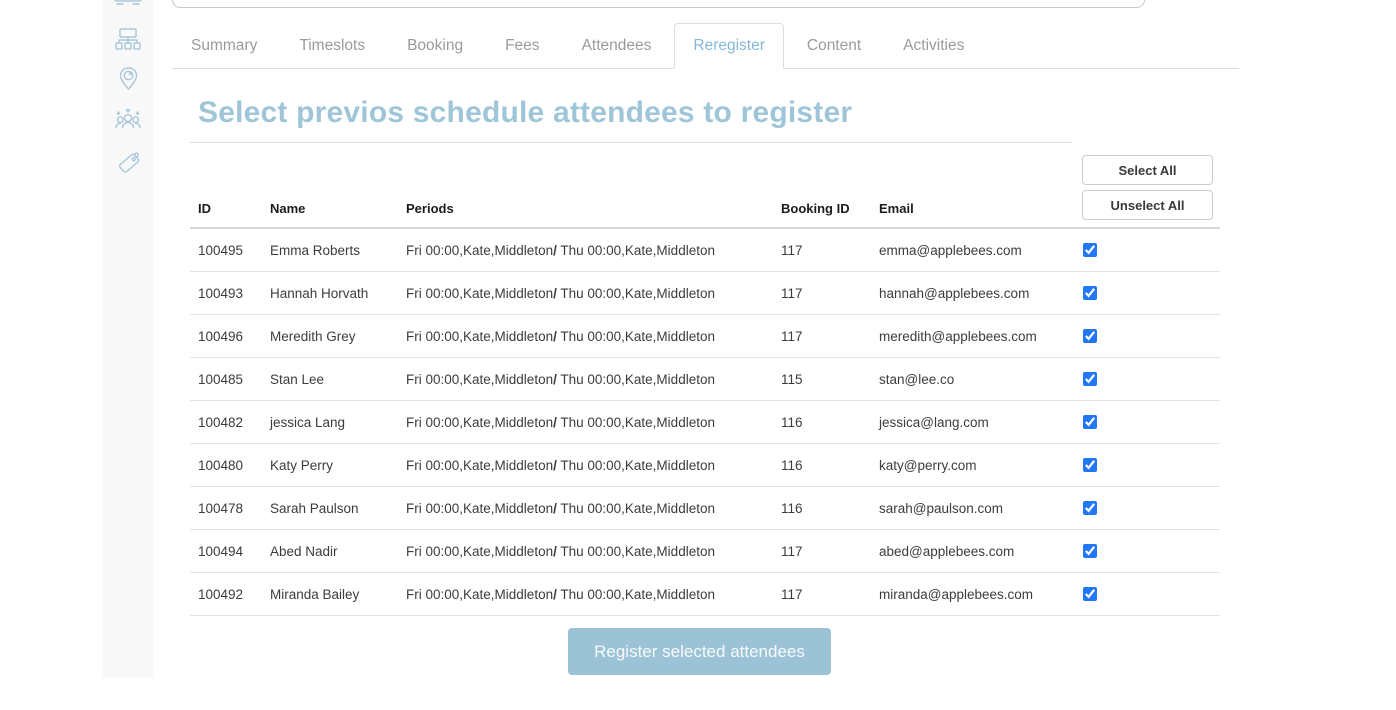 The image size is (1396, 710). What do you see at coordinates (128, 40) in the screenshot?
I see `sitemap-icon` at bounding box center [128, 40].